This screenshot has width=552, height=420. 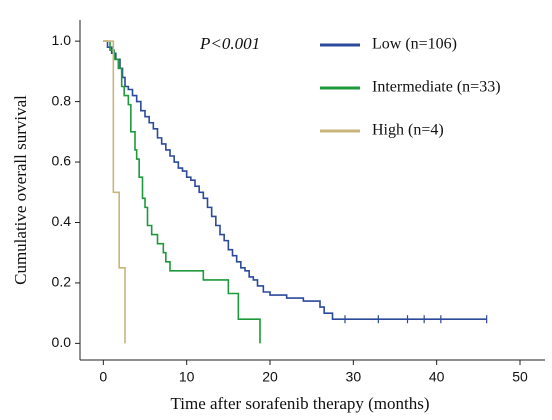 What do you see at coordinates (62, 282) in the screenshot?
I see `y-tick-label: 0.2` at bounding box center [62, 282].